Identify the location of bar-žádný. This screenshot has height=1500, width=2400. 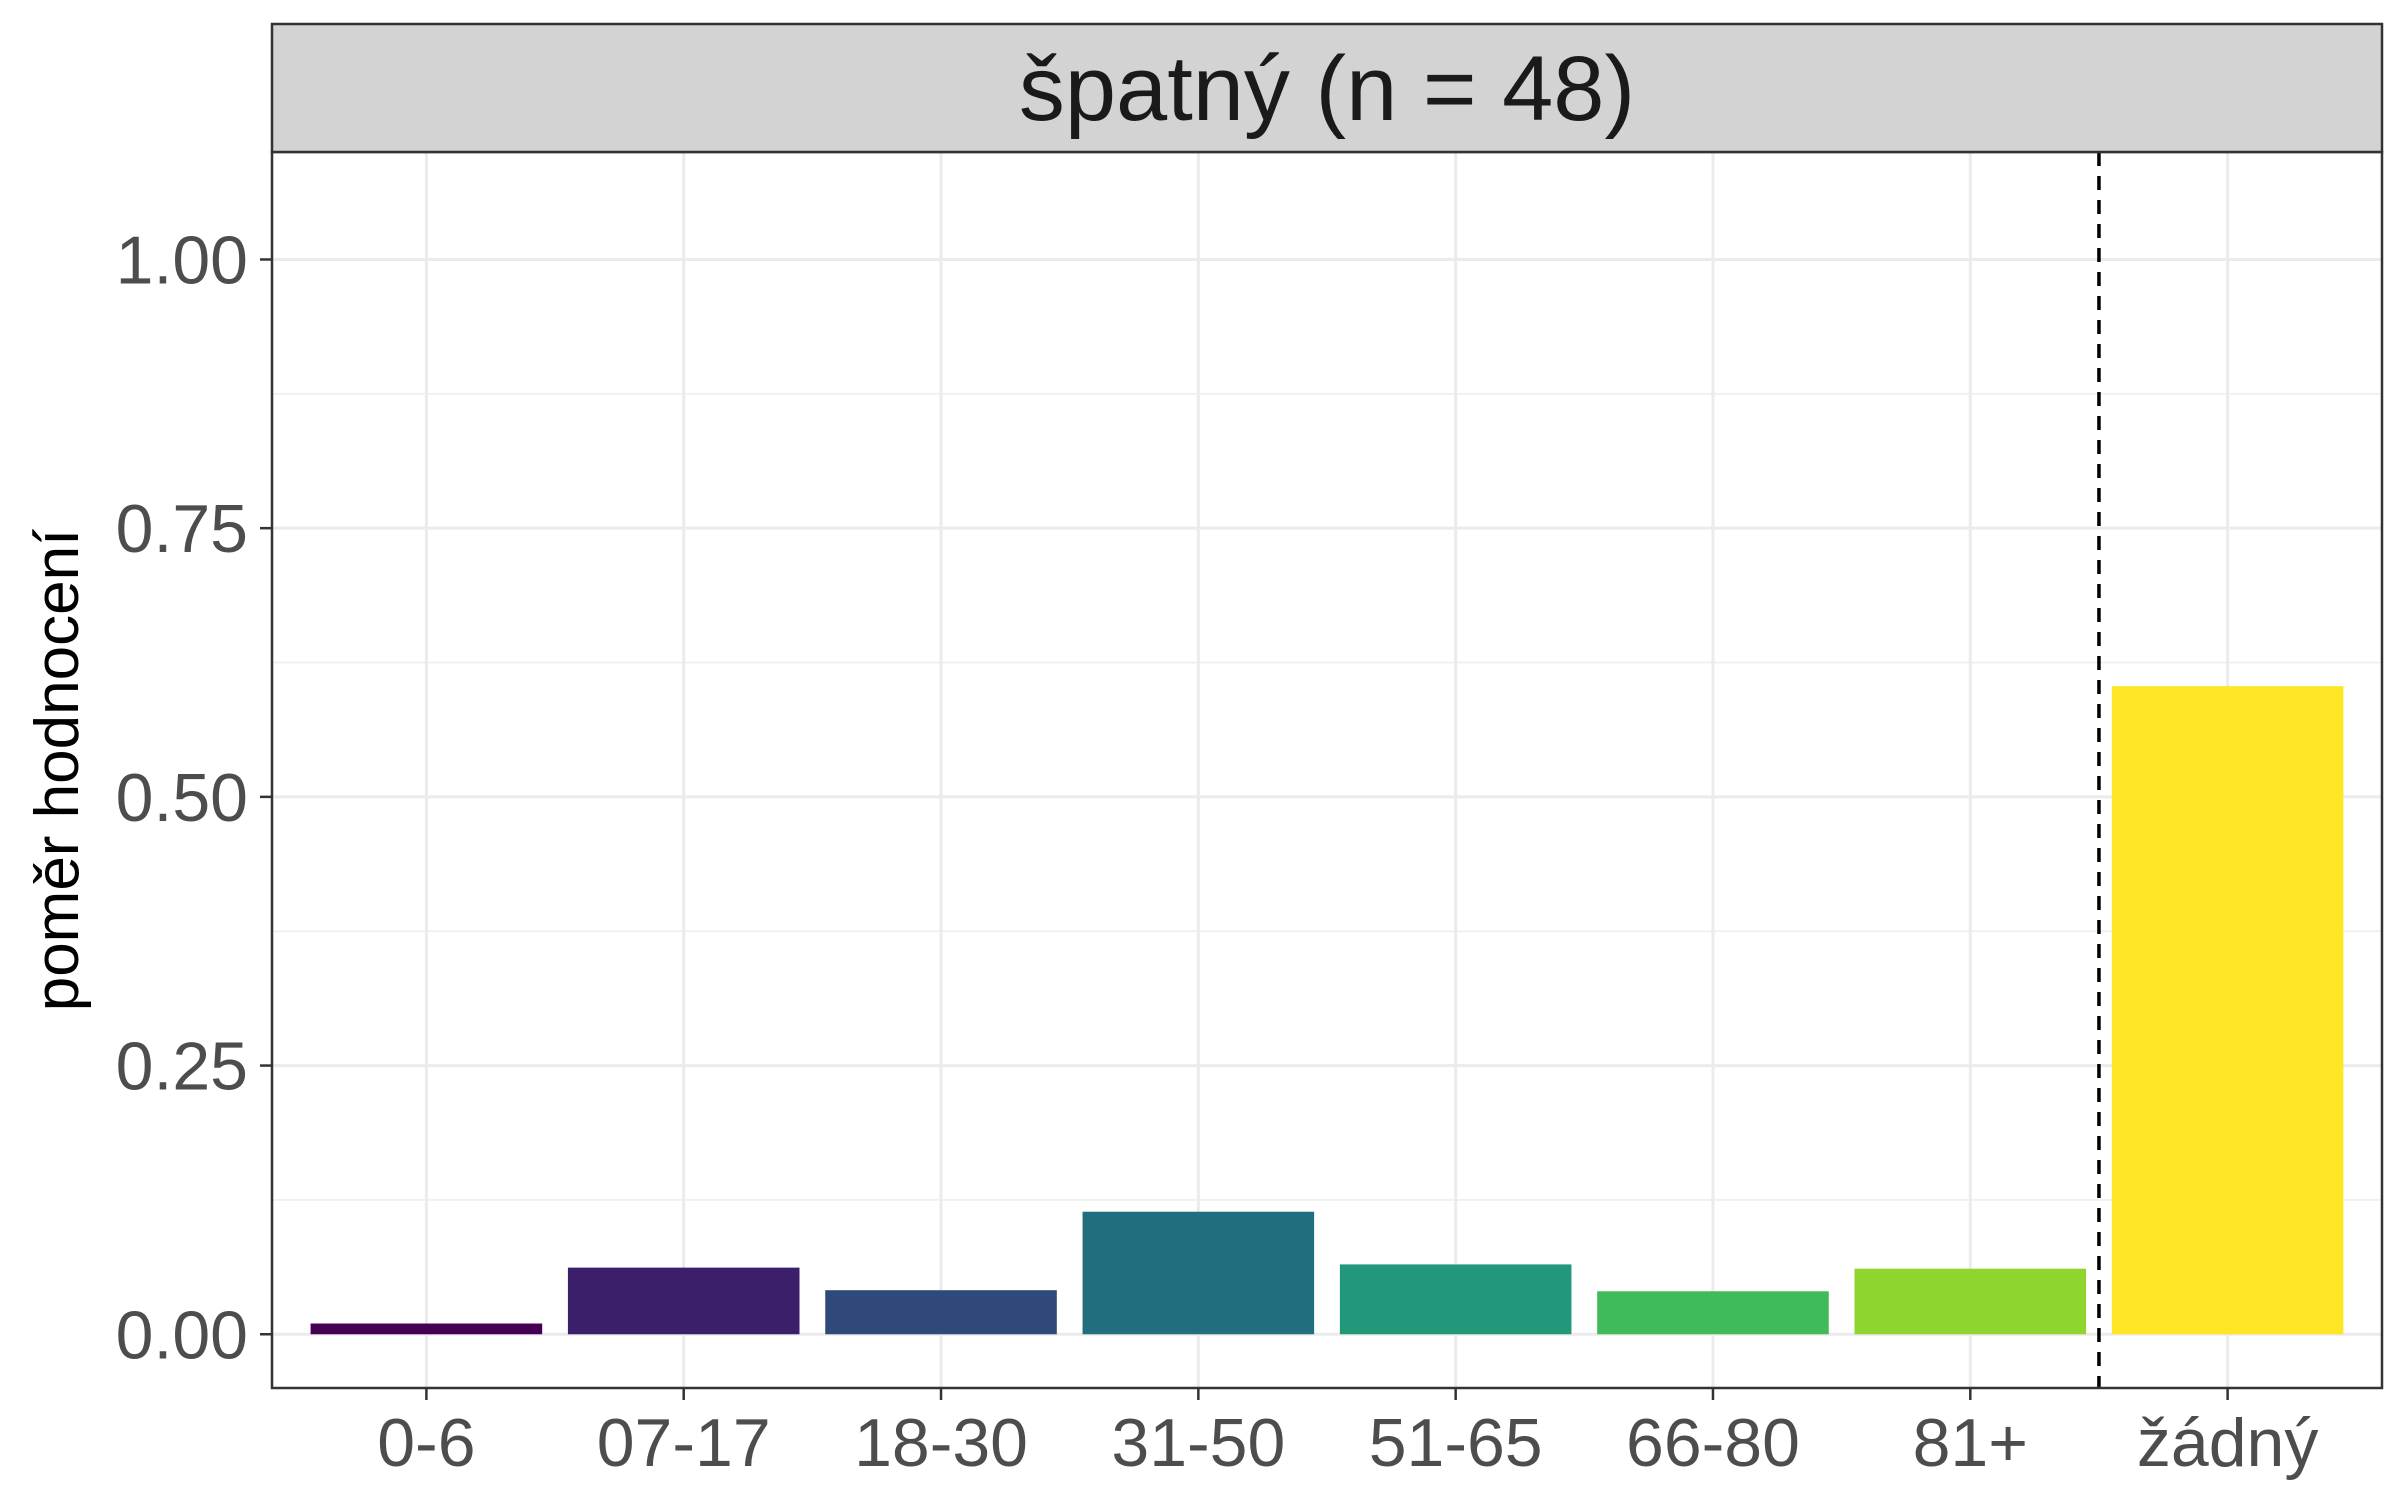
(2227, 1010).